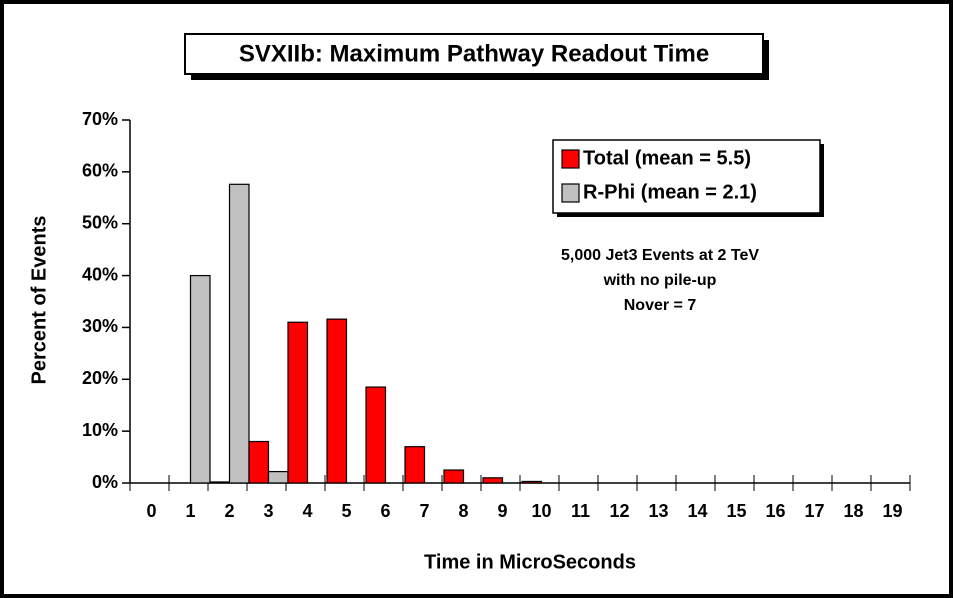  I want to click on legend-label: Total (mean = 5.5), so click(667, 158).